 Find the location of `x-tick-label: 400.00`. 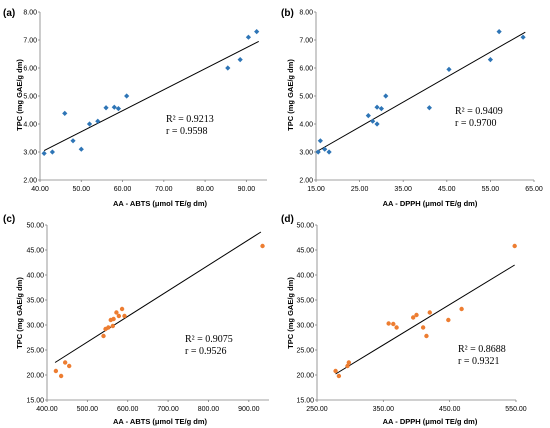

x-tick-label: 400.00 is located at coordinates (47, 409).